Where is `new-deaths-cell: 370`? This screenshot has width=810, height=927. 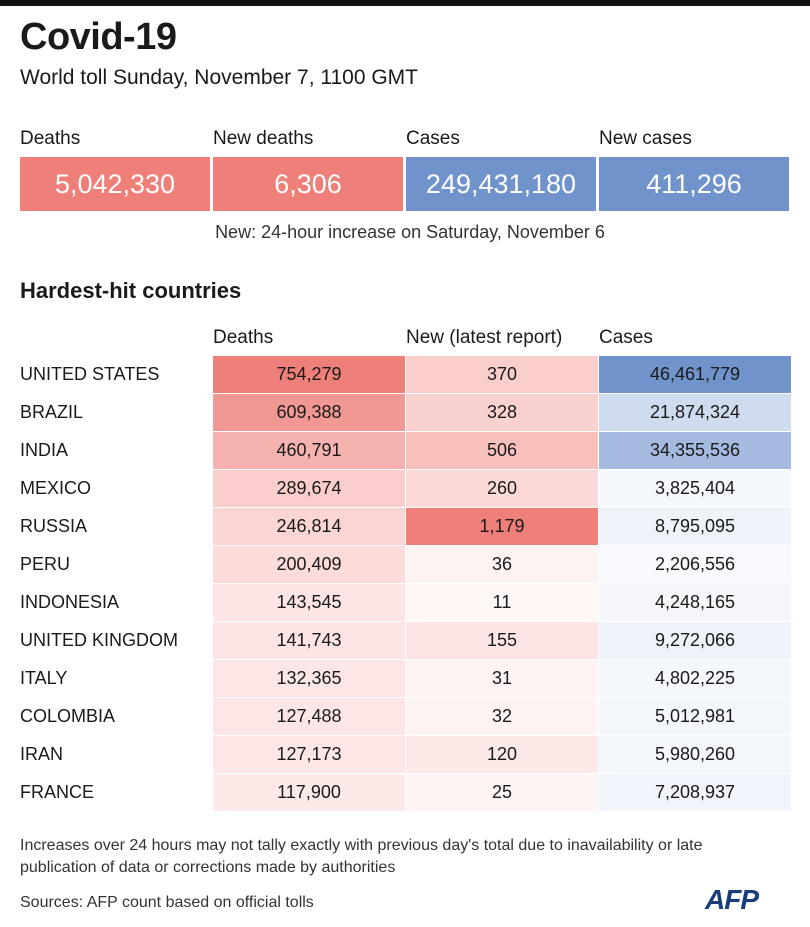 new-deaths-cell: 370 is located at coordinates (502, 374).